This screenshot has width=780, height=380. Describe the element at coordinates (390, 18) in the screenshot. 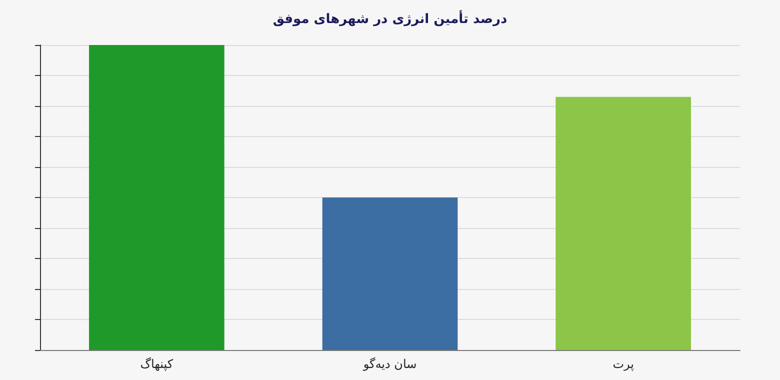

I see `chart-title: درصد تأمین انرژی در شهرهای موفق` at that location.